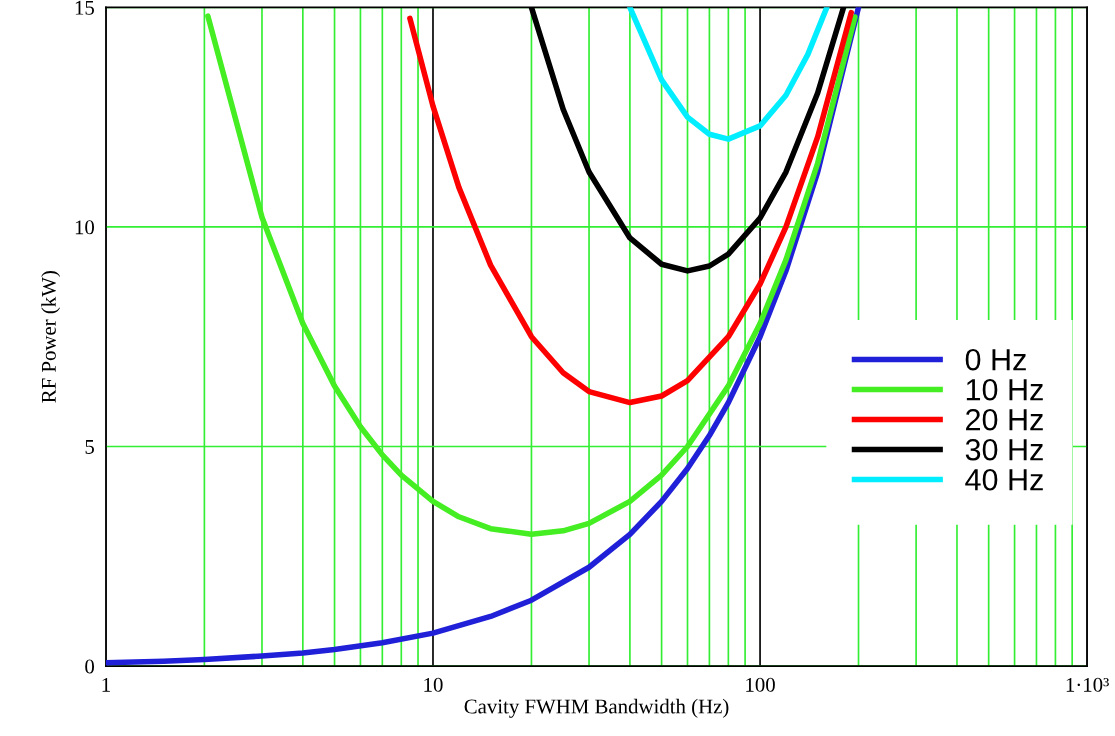 The height and width of the screenshot is (736, 1115). Describe the element at coordinates (1004, 389) in the screenshot. I see `legend-label: 10 Hz` at that location.